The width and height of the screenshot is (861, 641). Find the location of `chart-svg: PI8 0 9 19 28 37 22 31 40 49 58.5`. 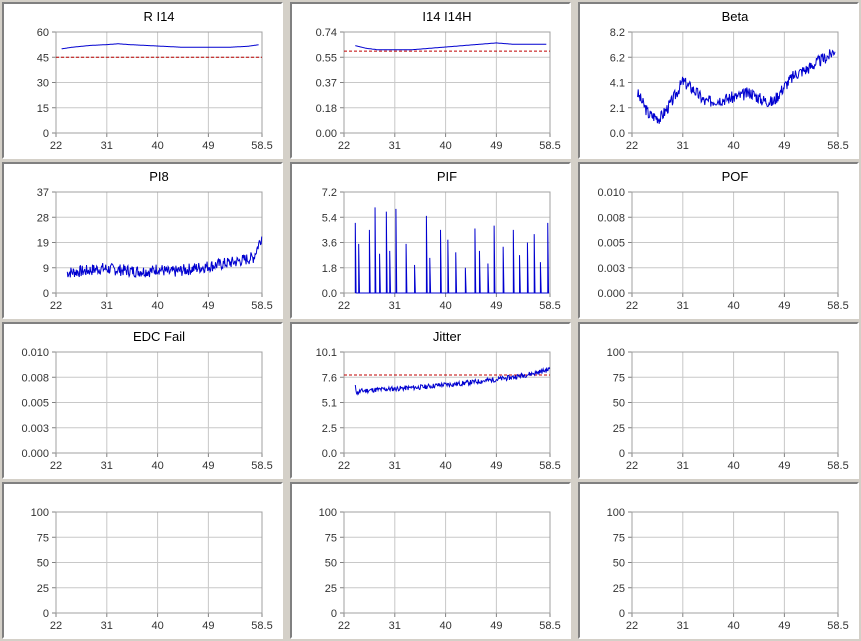

chart-svg: PI8 0 9 19 28 37 22 31 40 49 58.5 is located at coordinates (155, 240).